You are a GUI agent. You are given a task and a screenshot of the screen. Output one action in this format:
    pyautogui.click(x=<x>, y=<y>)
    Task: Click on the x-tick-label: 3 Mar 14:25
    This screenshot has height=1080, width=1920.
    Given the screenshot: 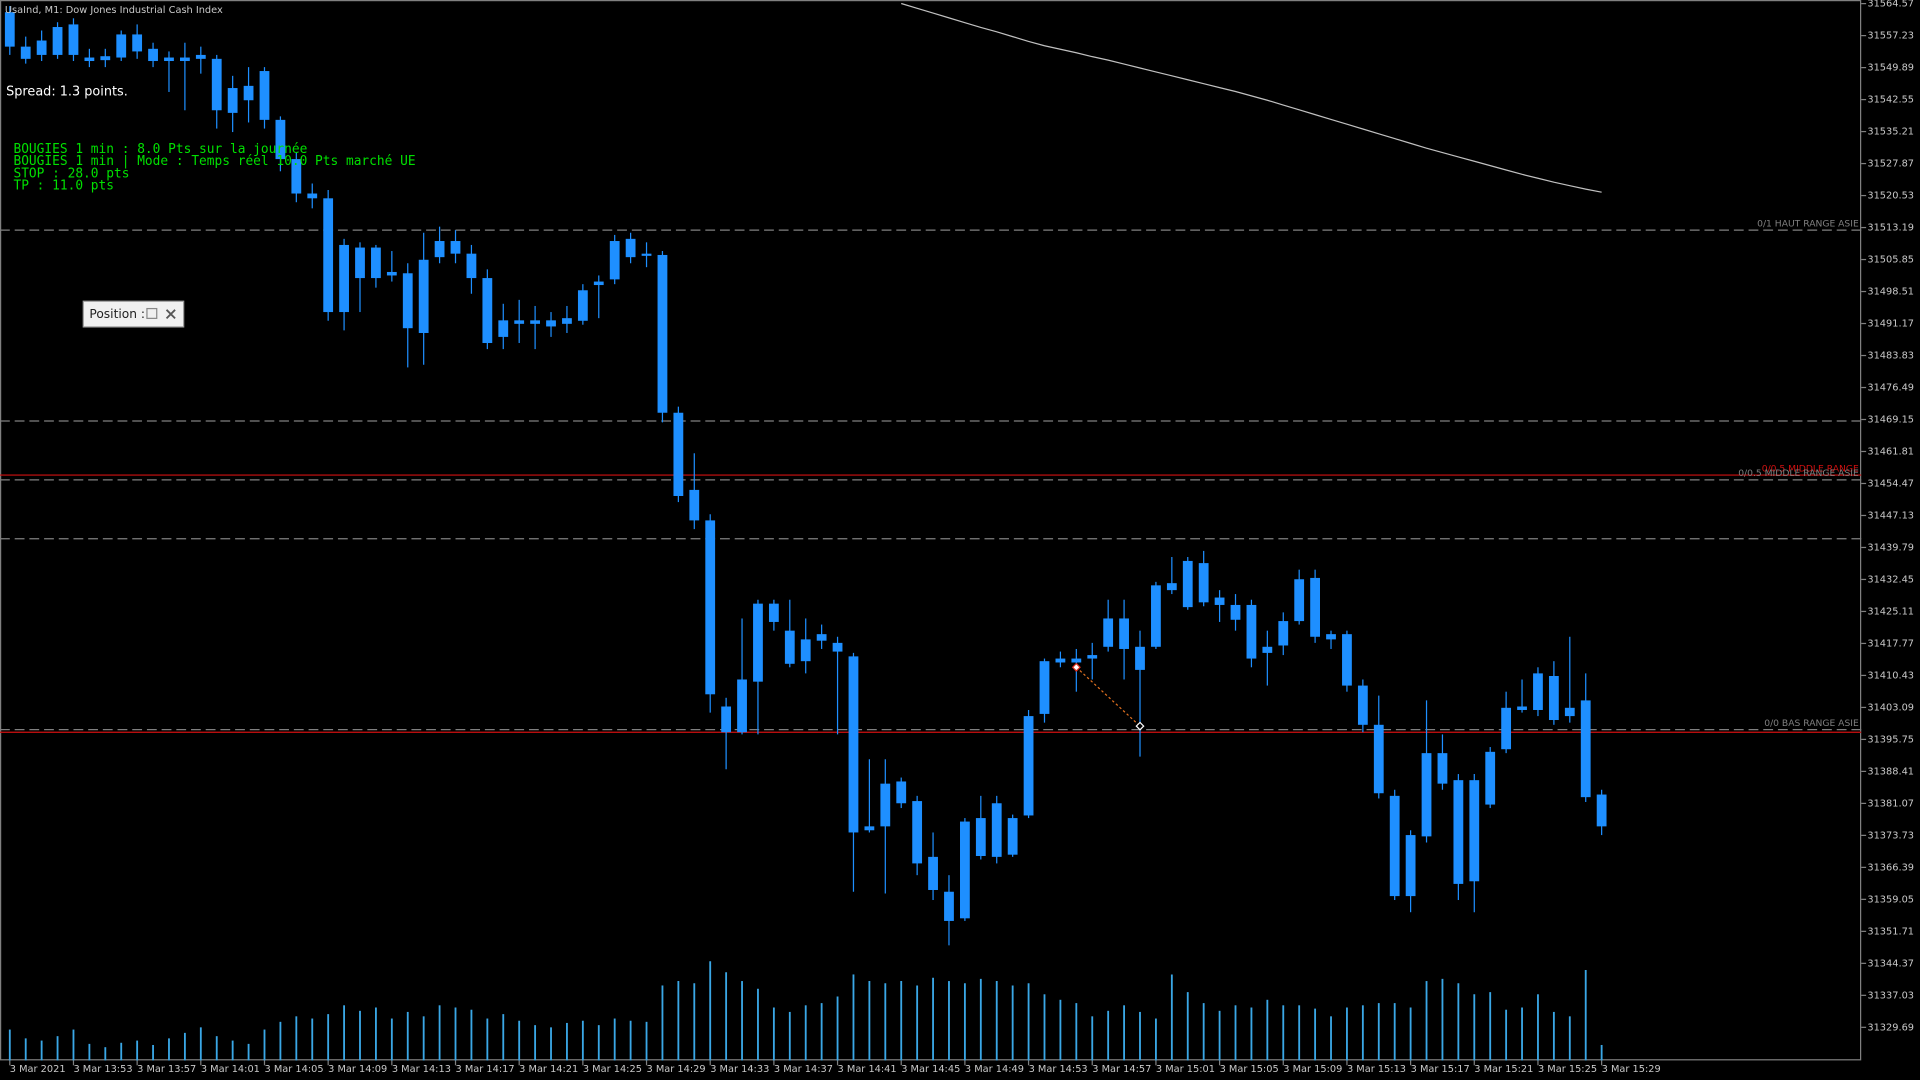 What is the action you would take?
    pyautogui.click(x=612, y=1069)
    